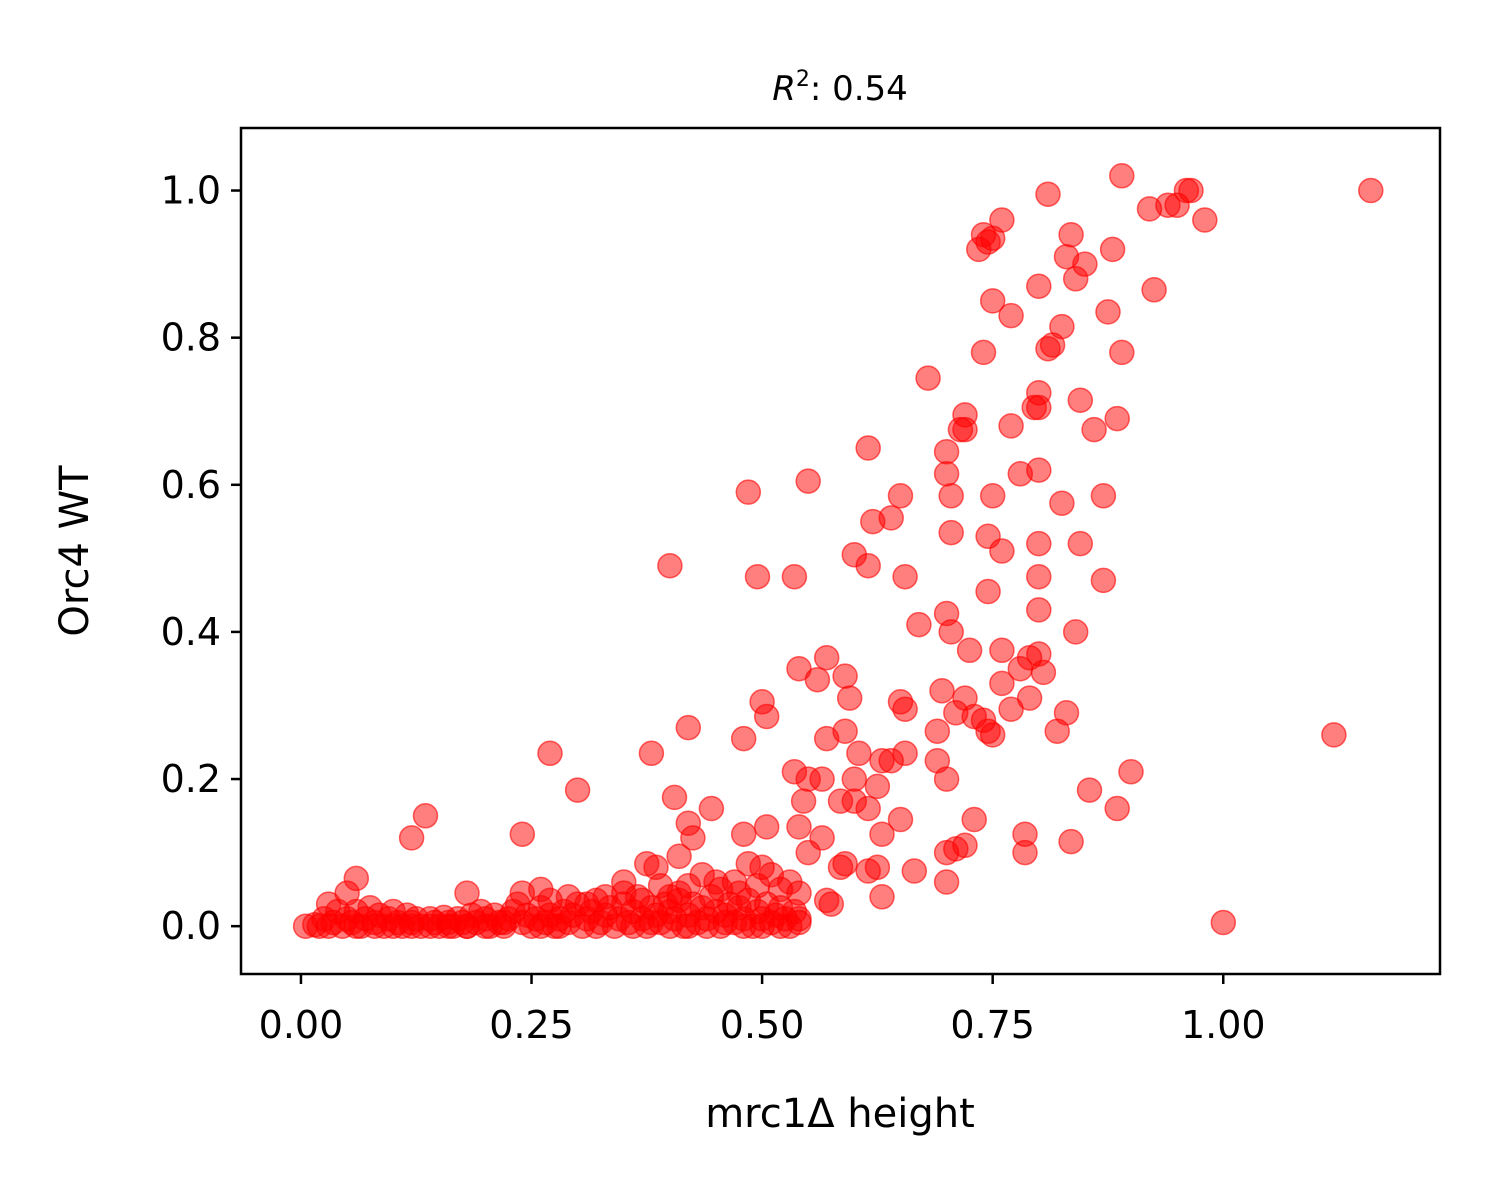 This screenshot has height=1200, width=1500. I want to click on y-axis-ticks: 0.0 0.2 0.4 0.6 0.8 1.0, so click(201, 558).